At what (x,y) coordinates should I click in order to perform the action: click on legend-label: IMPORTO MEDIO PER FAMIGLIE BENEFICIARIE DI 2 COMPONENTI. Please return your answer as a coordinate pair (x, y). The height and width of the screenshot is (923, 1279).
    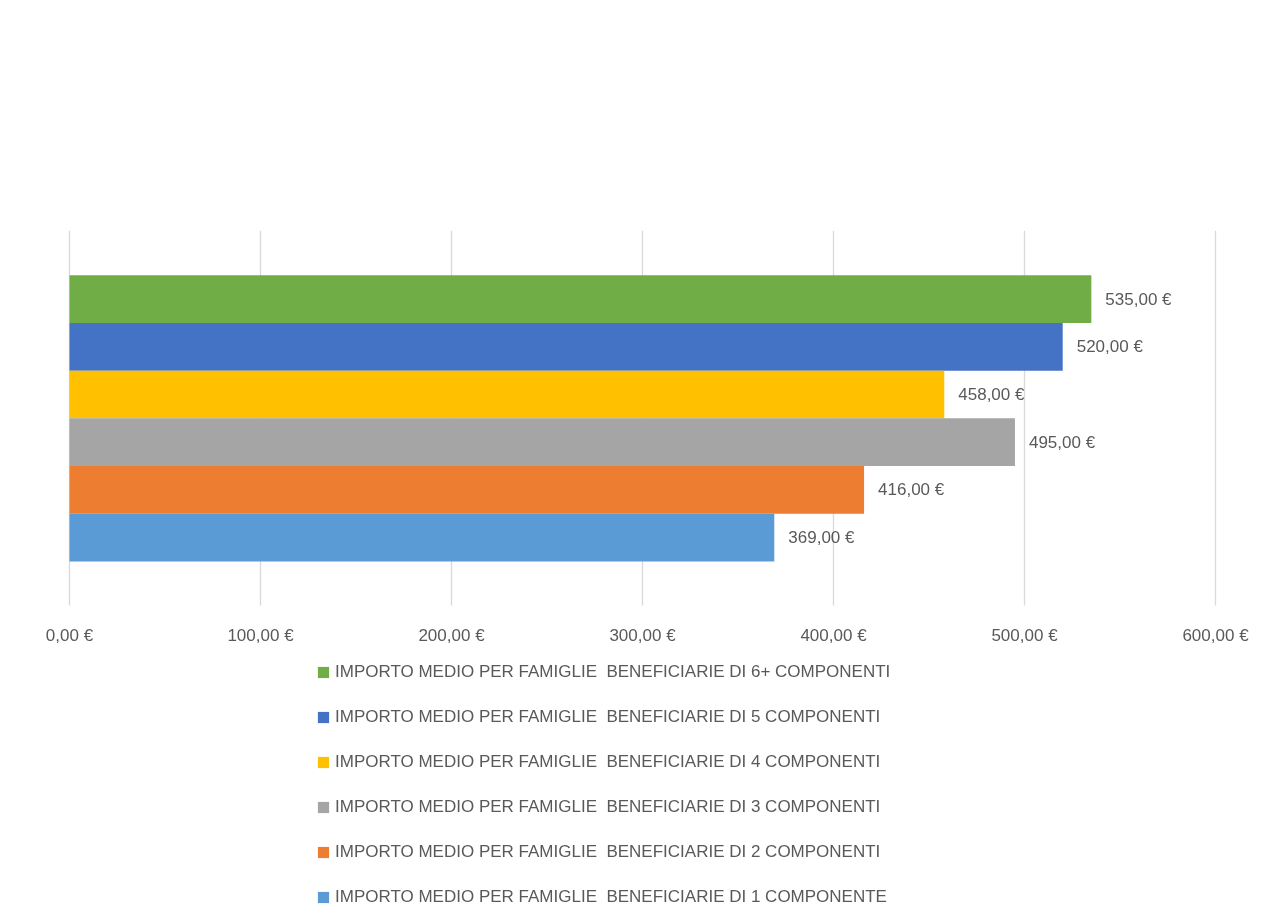
    Looking at the image, I should click on (608, 852).